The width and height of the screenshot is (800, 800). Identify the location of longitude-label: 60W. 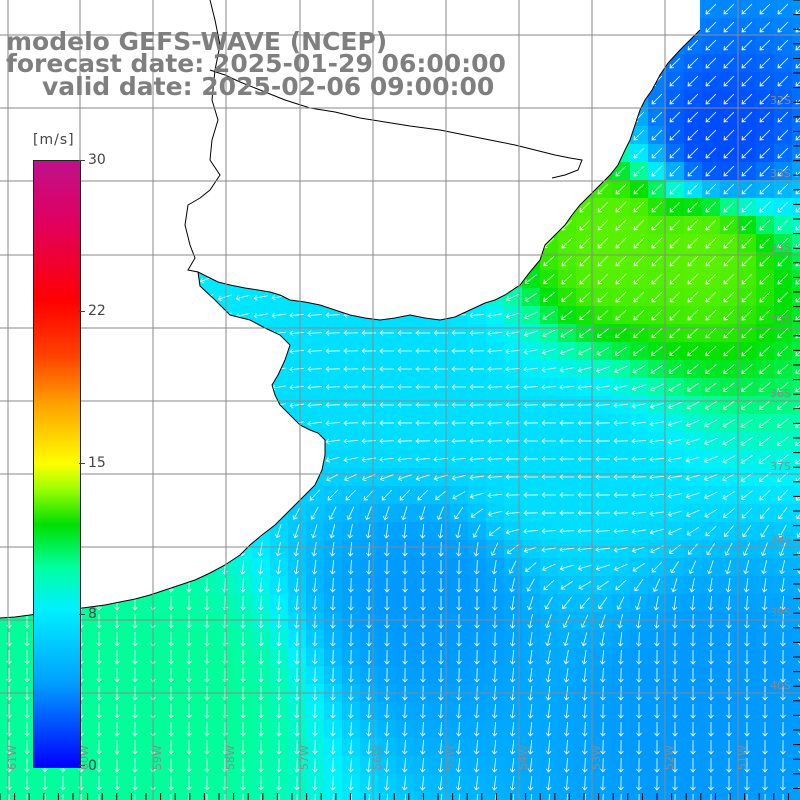
(84, 757).